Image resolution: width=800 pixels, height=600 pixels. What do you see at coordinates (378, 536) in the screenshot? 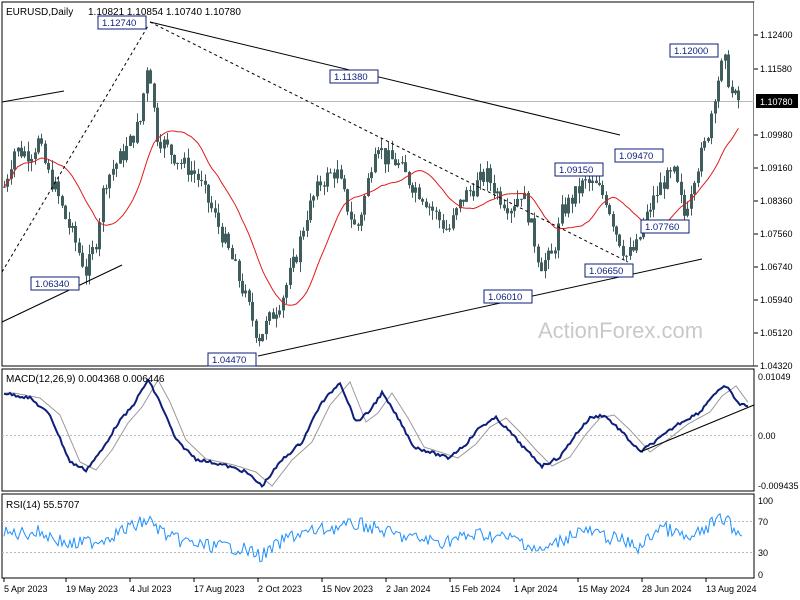
I see `rsi-panel-frame` at bounding box center [378, 536].